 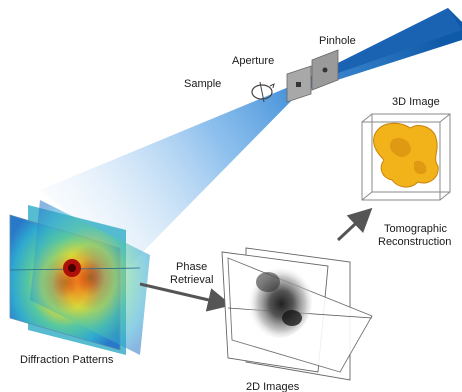 What do you see at coordinates (415, 229) in the screenshot?
I see `tomographic-label-line1: Tomographic` at bounding box center [415, 229].